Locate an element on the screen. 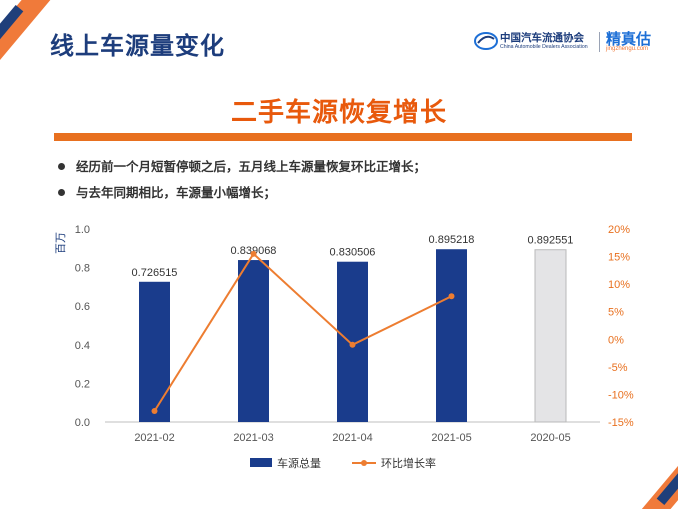  x-tick-label: 2020-05 is located at coordinates (550, 438).